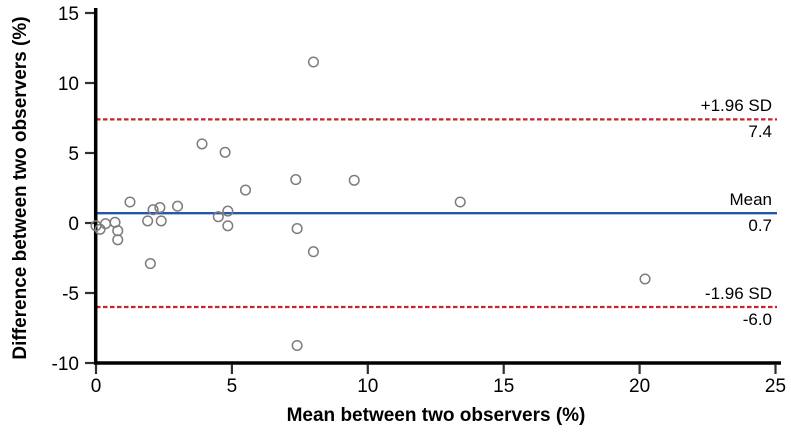 The image size is (791, 440). What do you see at coordinates (750, 200) in the screenshot?
I see `mean-label: Mean` at bounding box center [750, 200].